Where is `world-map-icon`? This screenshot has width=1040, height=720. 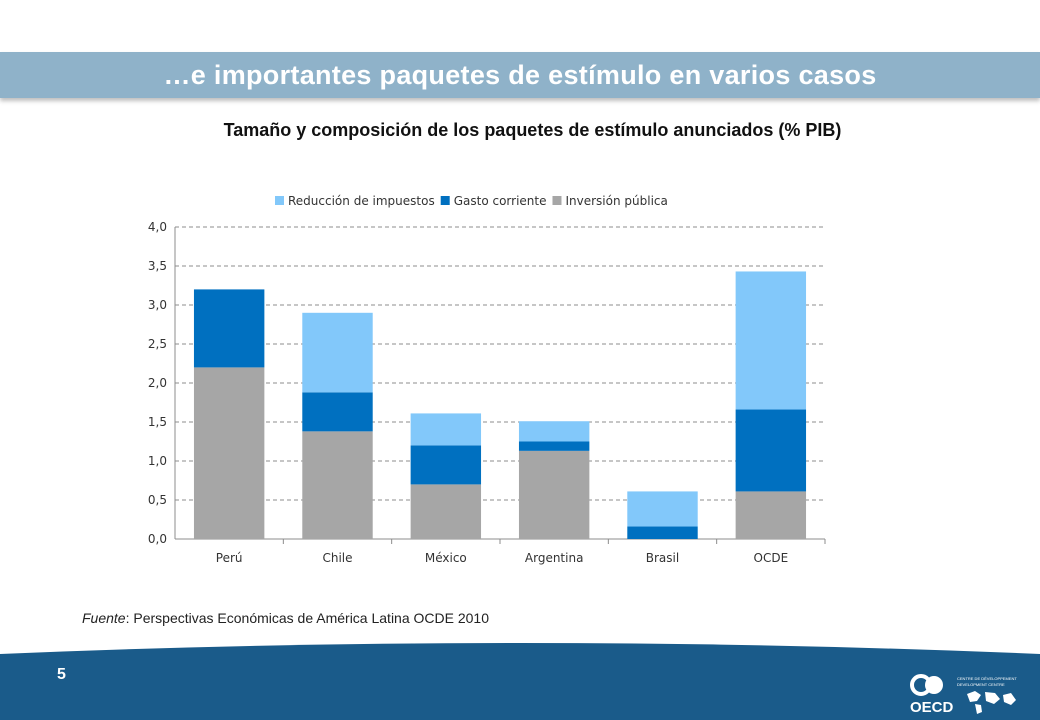 world-map-icon is located at coordinates (991, 702).